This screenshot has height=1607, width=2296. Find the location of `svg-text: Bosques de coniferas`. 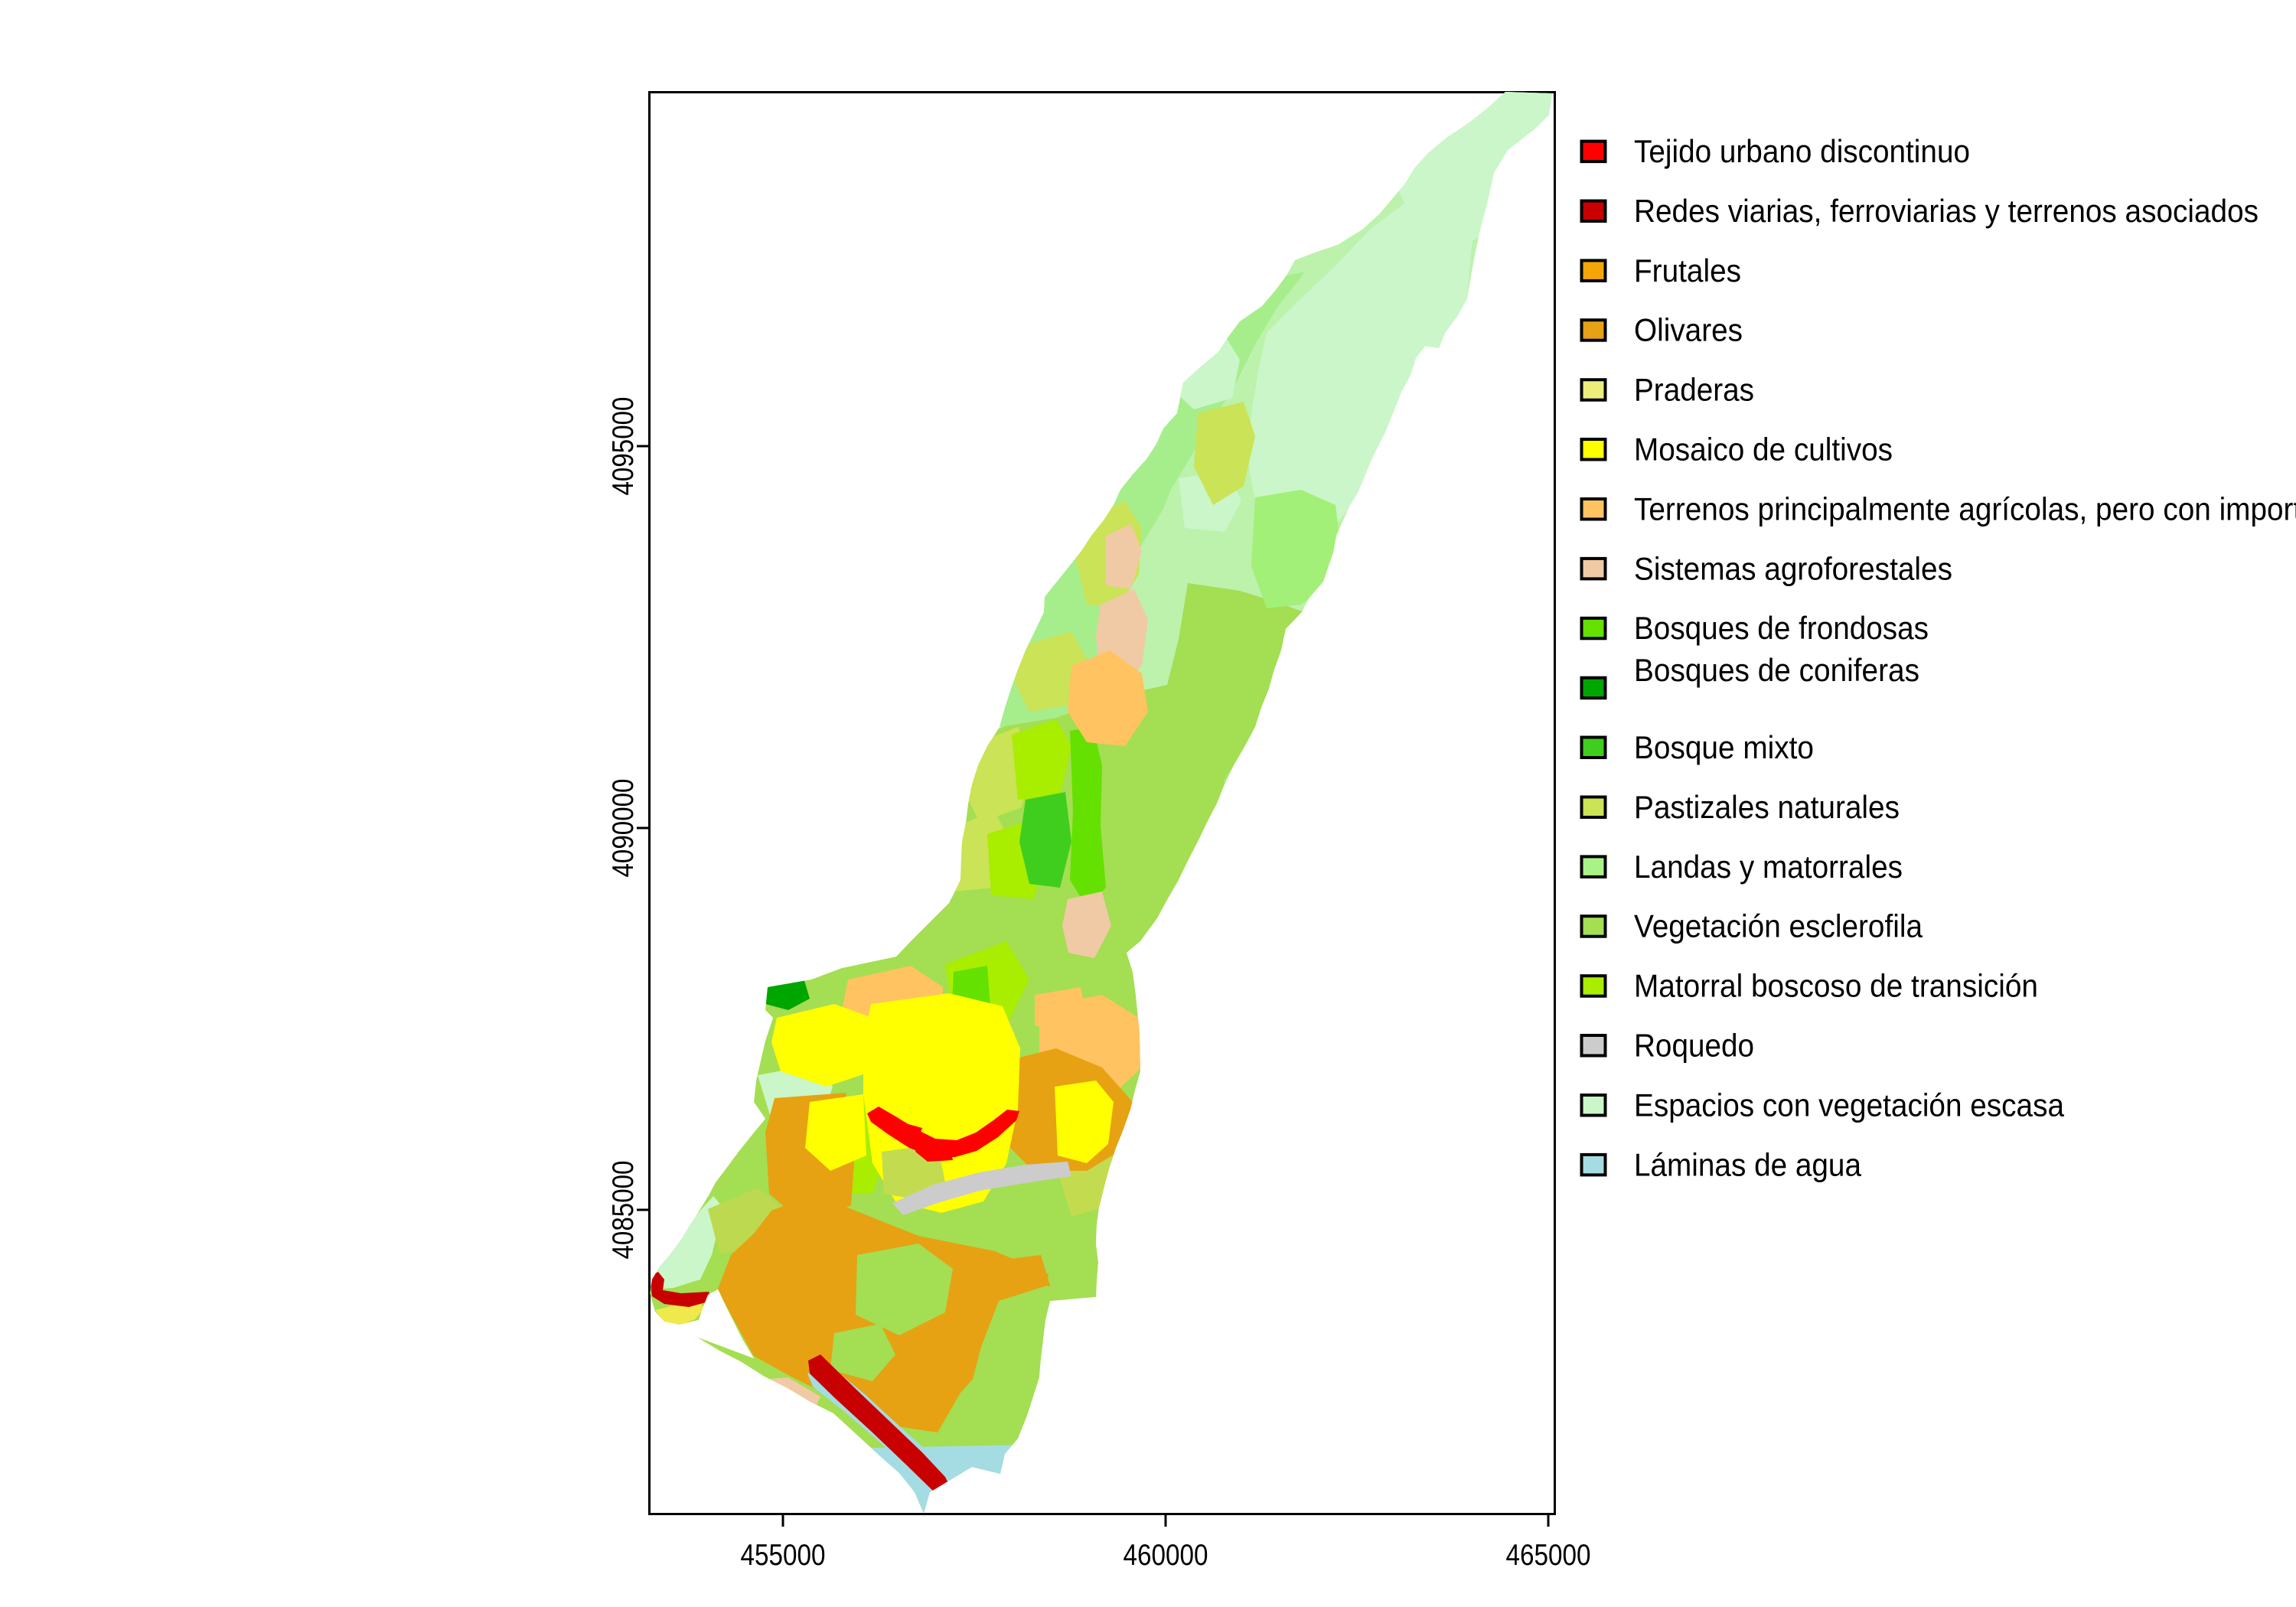

svg-text: Bosques de coniferas is located at coordinates (1776, 670).